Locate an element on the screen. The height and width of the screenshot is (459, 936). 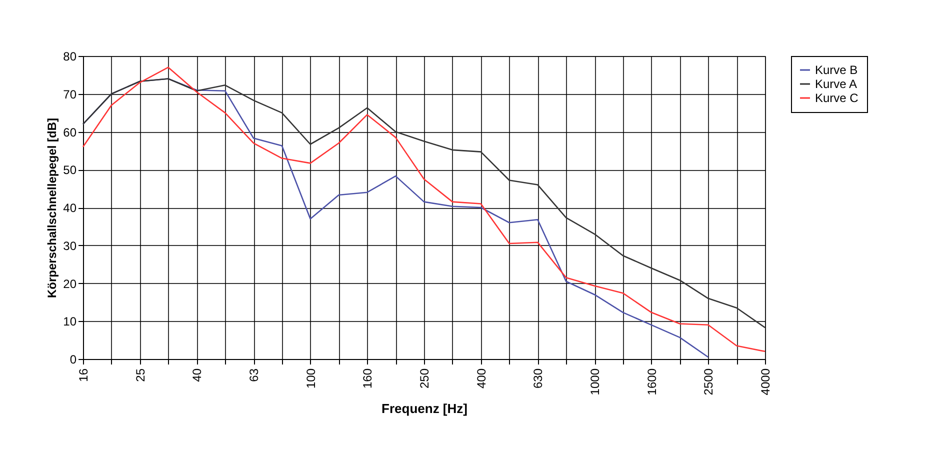
x-tick-label: 2500 is located at coordinates (709, 382).